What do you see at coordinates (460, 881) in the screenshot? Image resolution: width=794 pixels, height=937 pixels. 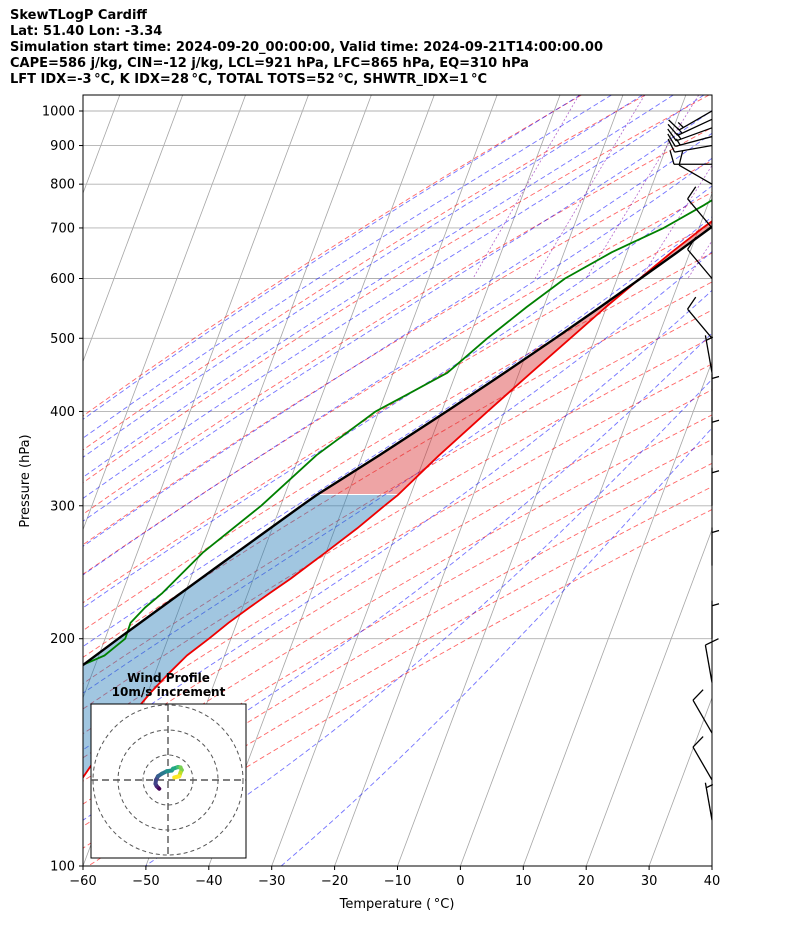 I see `x-tick-label: 0` at bounding box center [460, 881].